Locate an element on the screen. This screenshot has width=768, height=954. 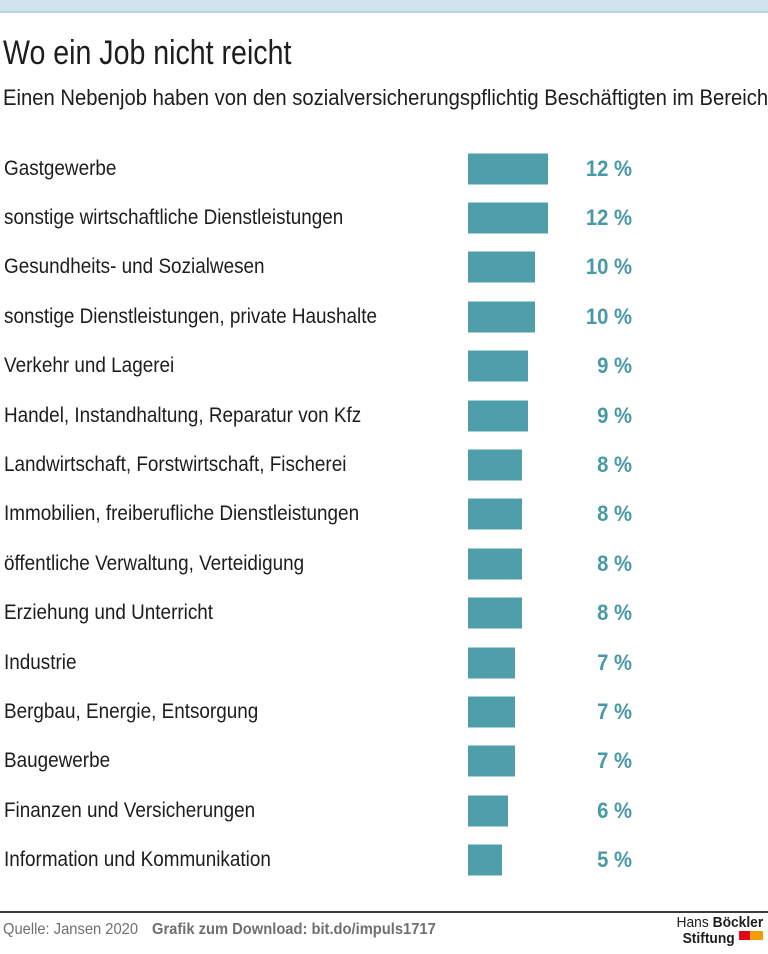
footer-divider is located at coordinates (384, 912).